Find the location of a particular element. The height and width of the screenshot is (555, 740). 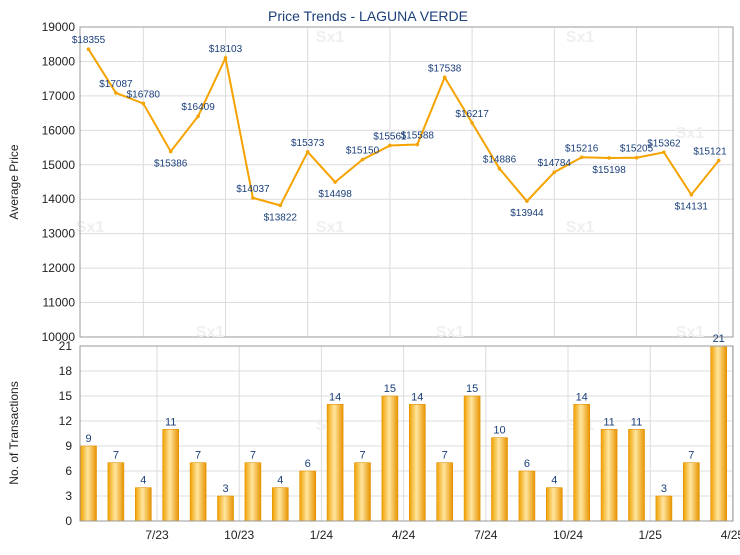

x-tick-label: 10/23 is located at coordinates (239, 535).